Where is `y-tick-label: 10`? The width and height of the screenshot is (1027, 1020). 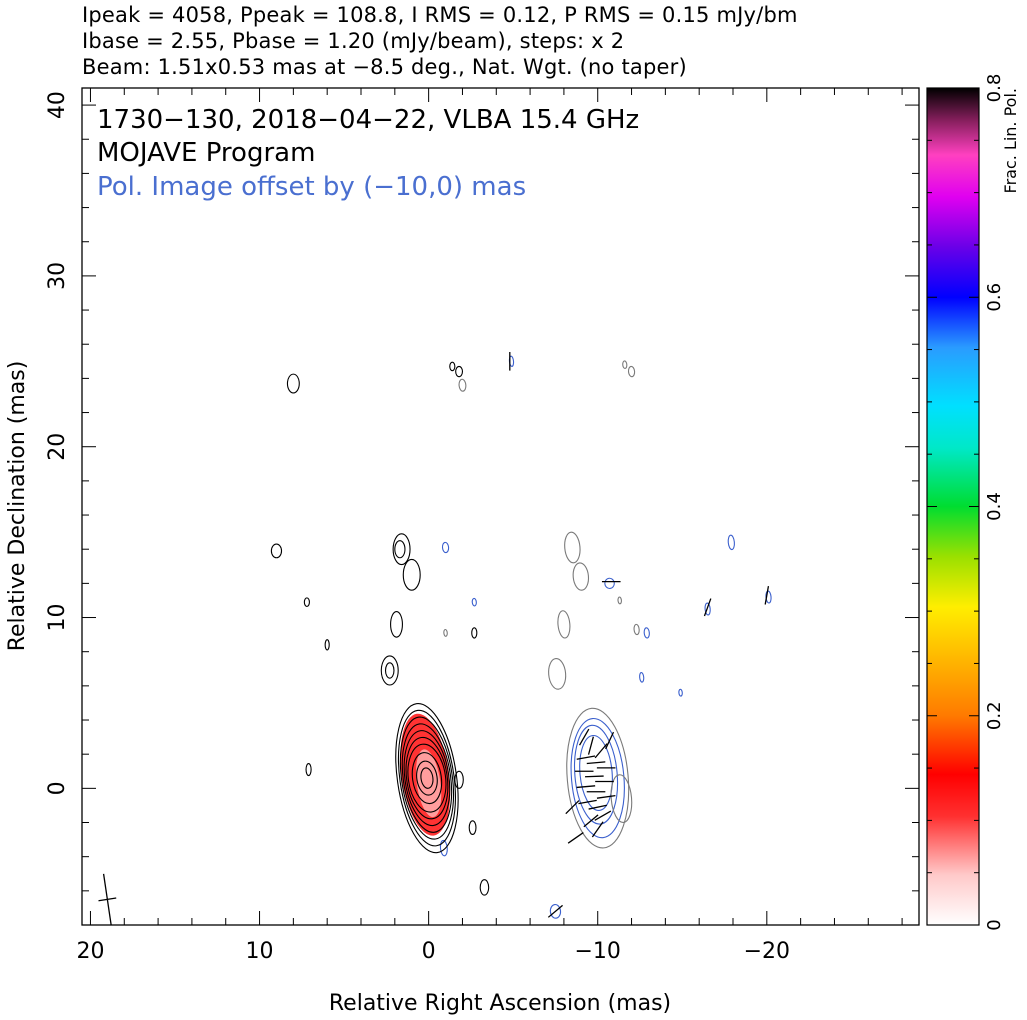 y-tick-label: 10 is located at coordinates (57, 618).